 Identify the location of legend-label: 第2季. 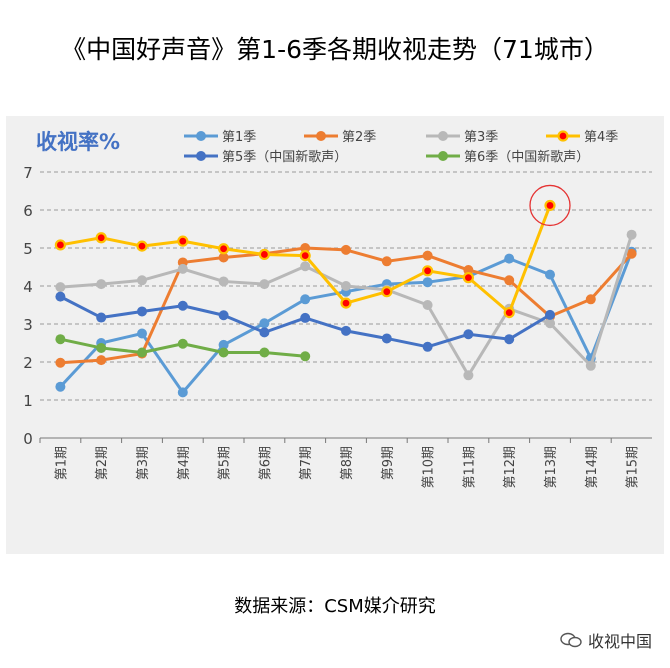
(359, 137).